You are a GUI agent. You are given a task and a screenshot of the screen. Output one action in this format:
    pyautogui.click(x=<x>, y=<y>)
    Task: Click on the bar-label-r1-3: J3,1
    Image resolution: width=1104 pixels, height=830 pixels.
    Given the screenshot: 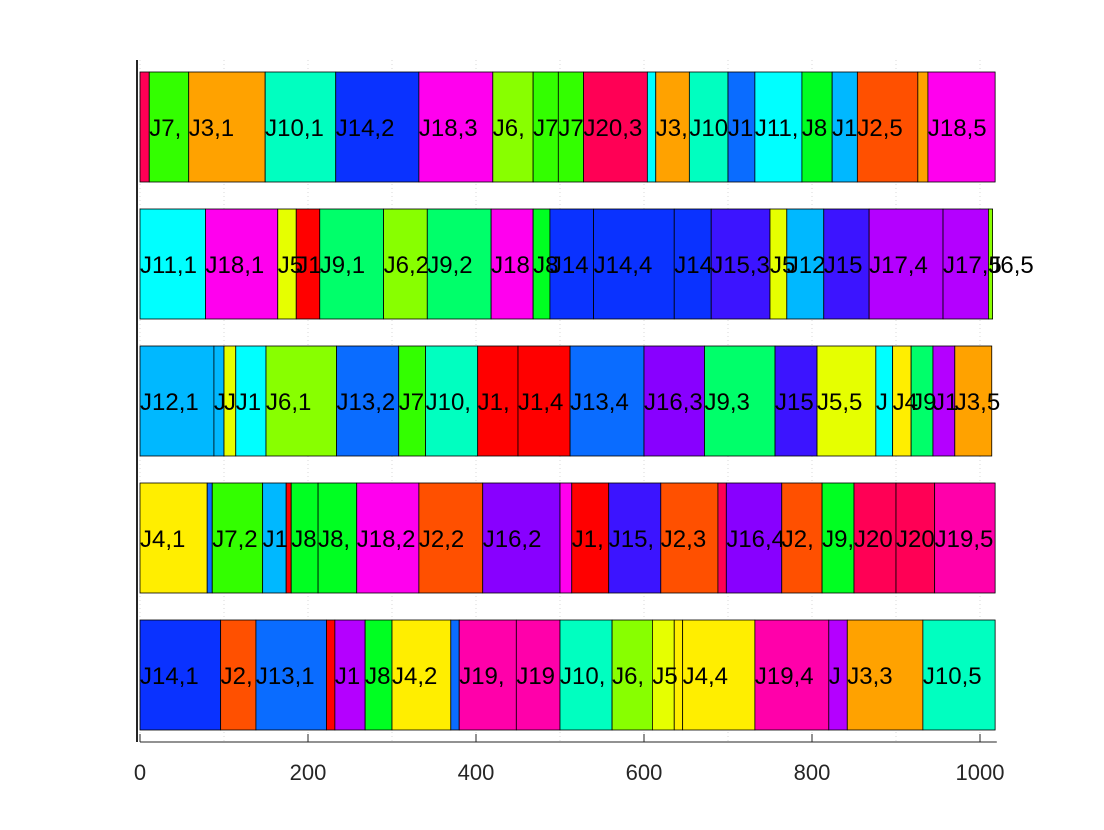 What is the action you would take?
    pyautogui.click(x=211, y=128)
    